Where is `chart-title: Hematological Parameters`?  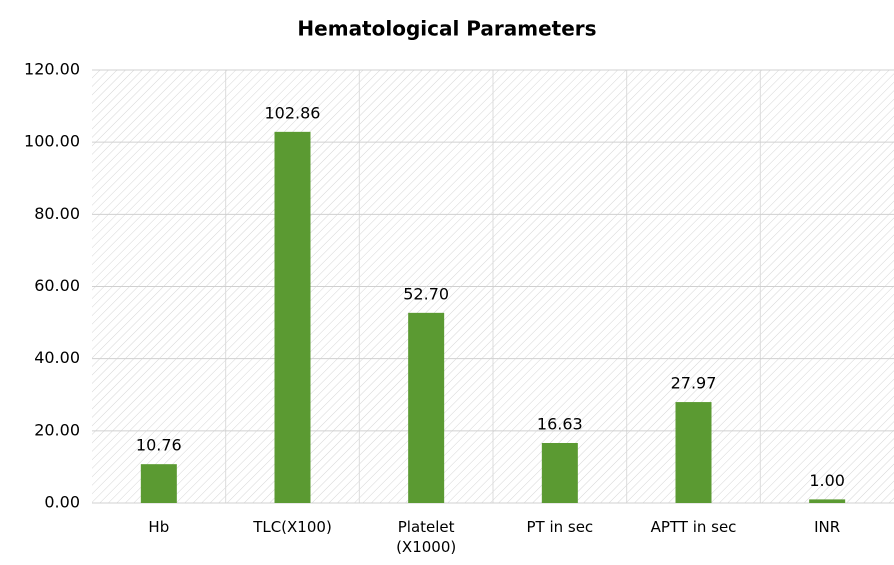 chart-title: Hematological Parameters is located at coordinates (446, 29).